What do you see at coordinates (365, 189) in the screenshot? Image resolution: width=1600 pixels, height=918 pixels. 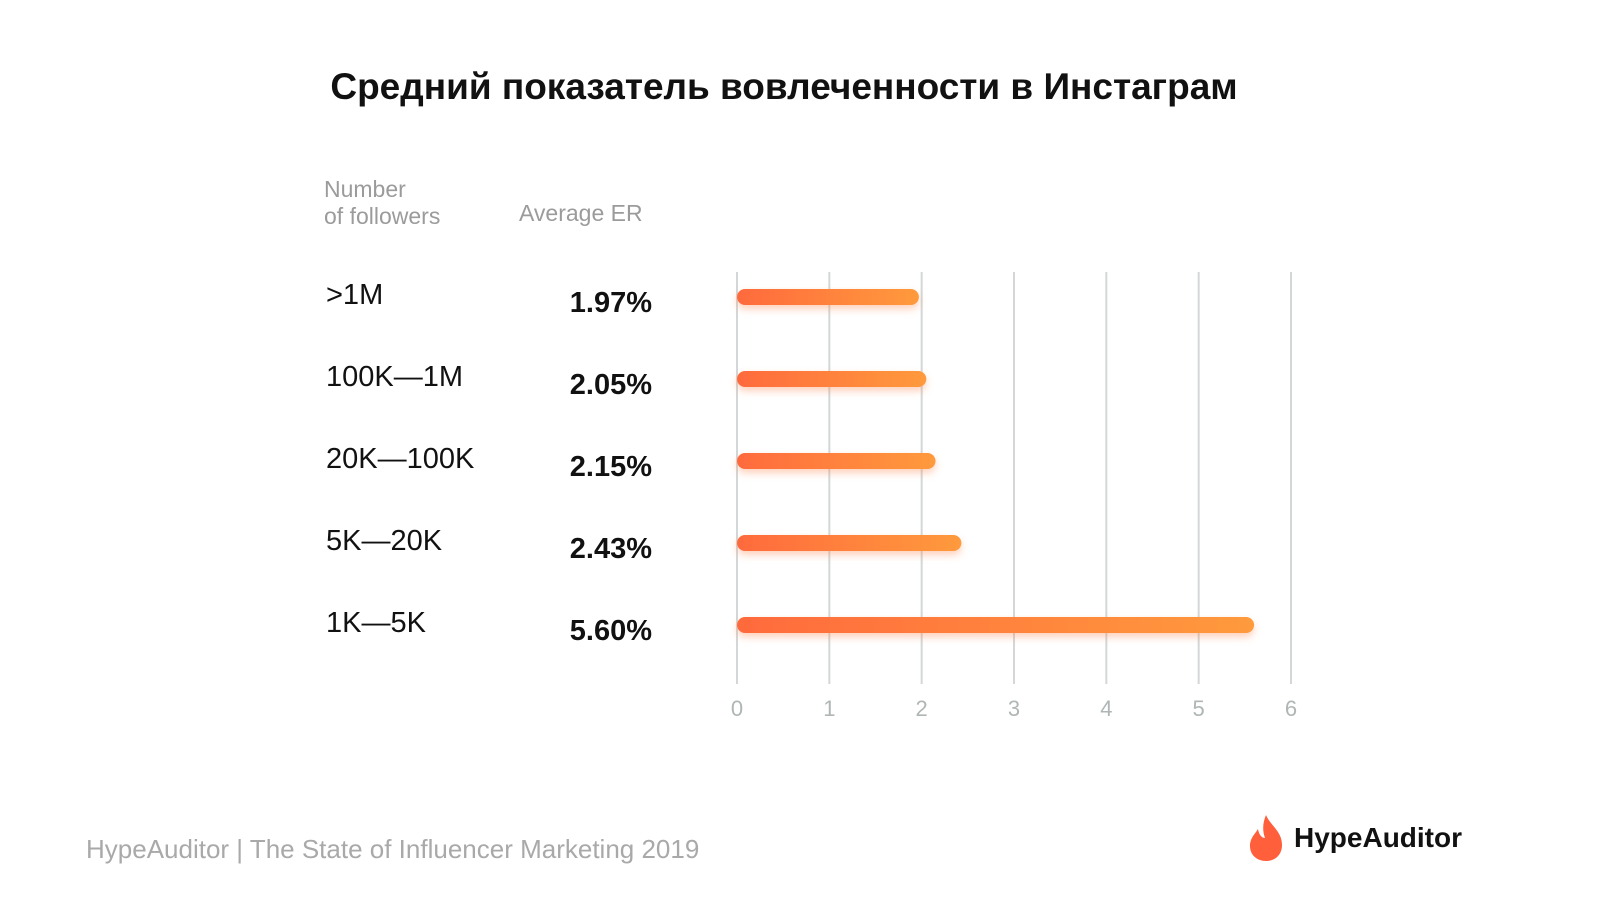 I see `followers-header-line1: Number` at bounding box center [365, 189].